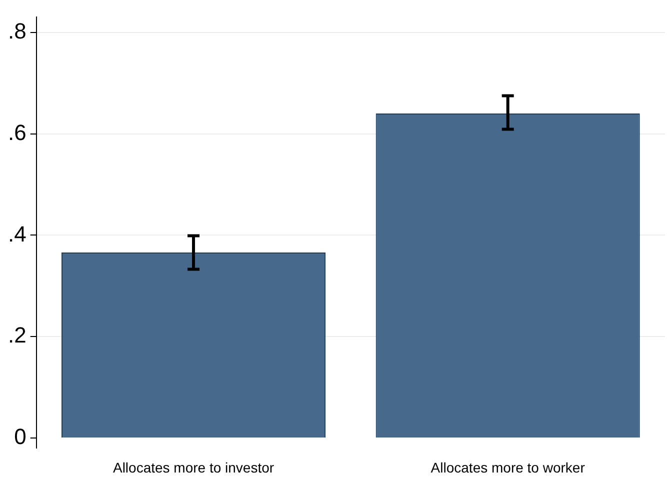  Describe the element at coordinates (193, 467) in the screenshot. I see `x-tick-label: Allocates more to investor` at that location.